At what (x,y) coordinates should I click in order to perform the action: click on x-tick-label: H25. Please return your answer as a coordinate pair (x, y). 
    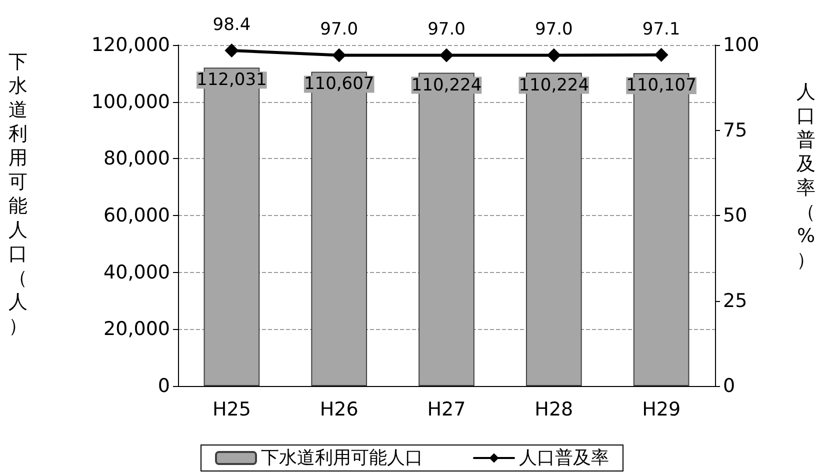
    Looking at the image, I should click on (231, 409).